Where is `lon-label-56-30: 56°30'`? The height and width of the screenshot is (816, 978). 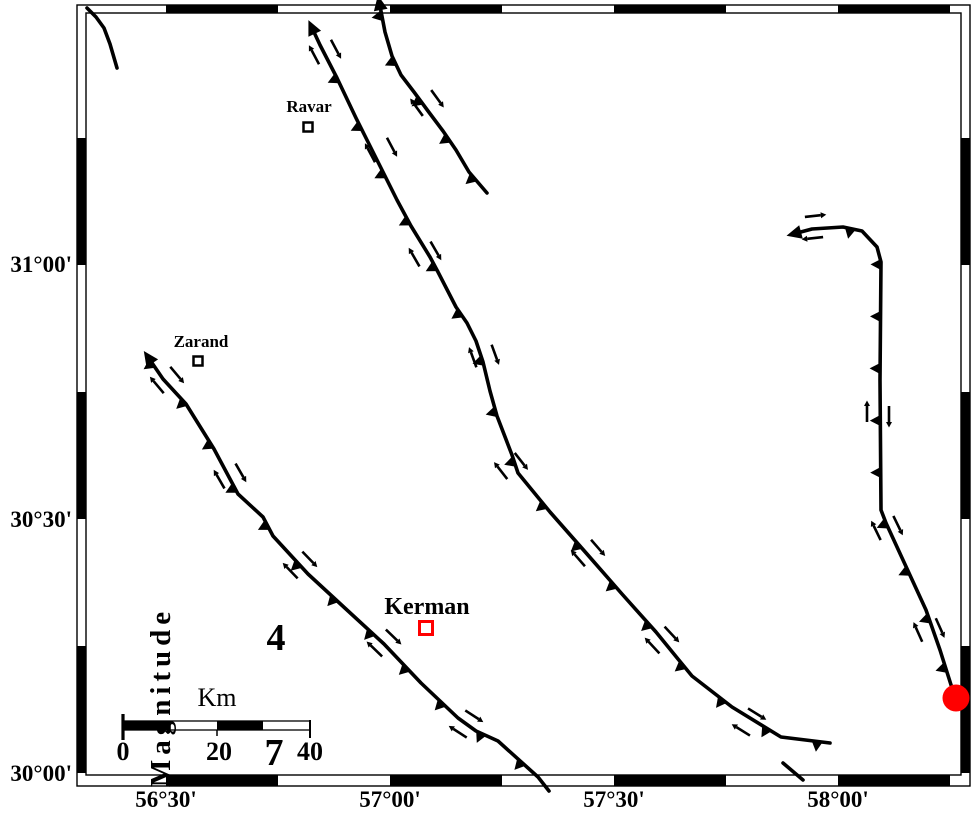 lon-label-56-30: 56°30' is located at coordinates (166, 799).